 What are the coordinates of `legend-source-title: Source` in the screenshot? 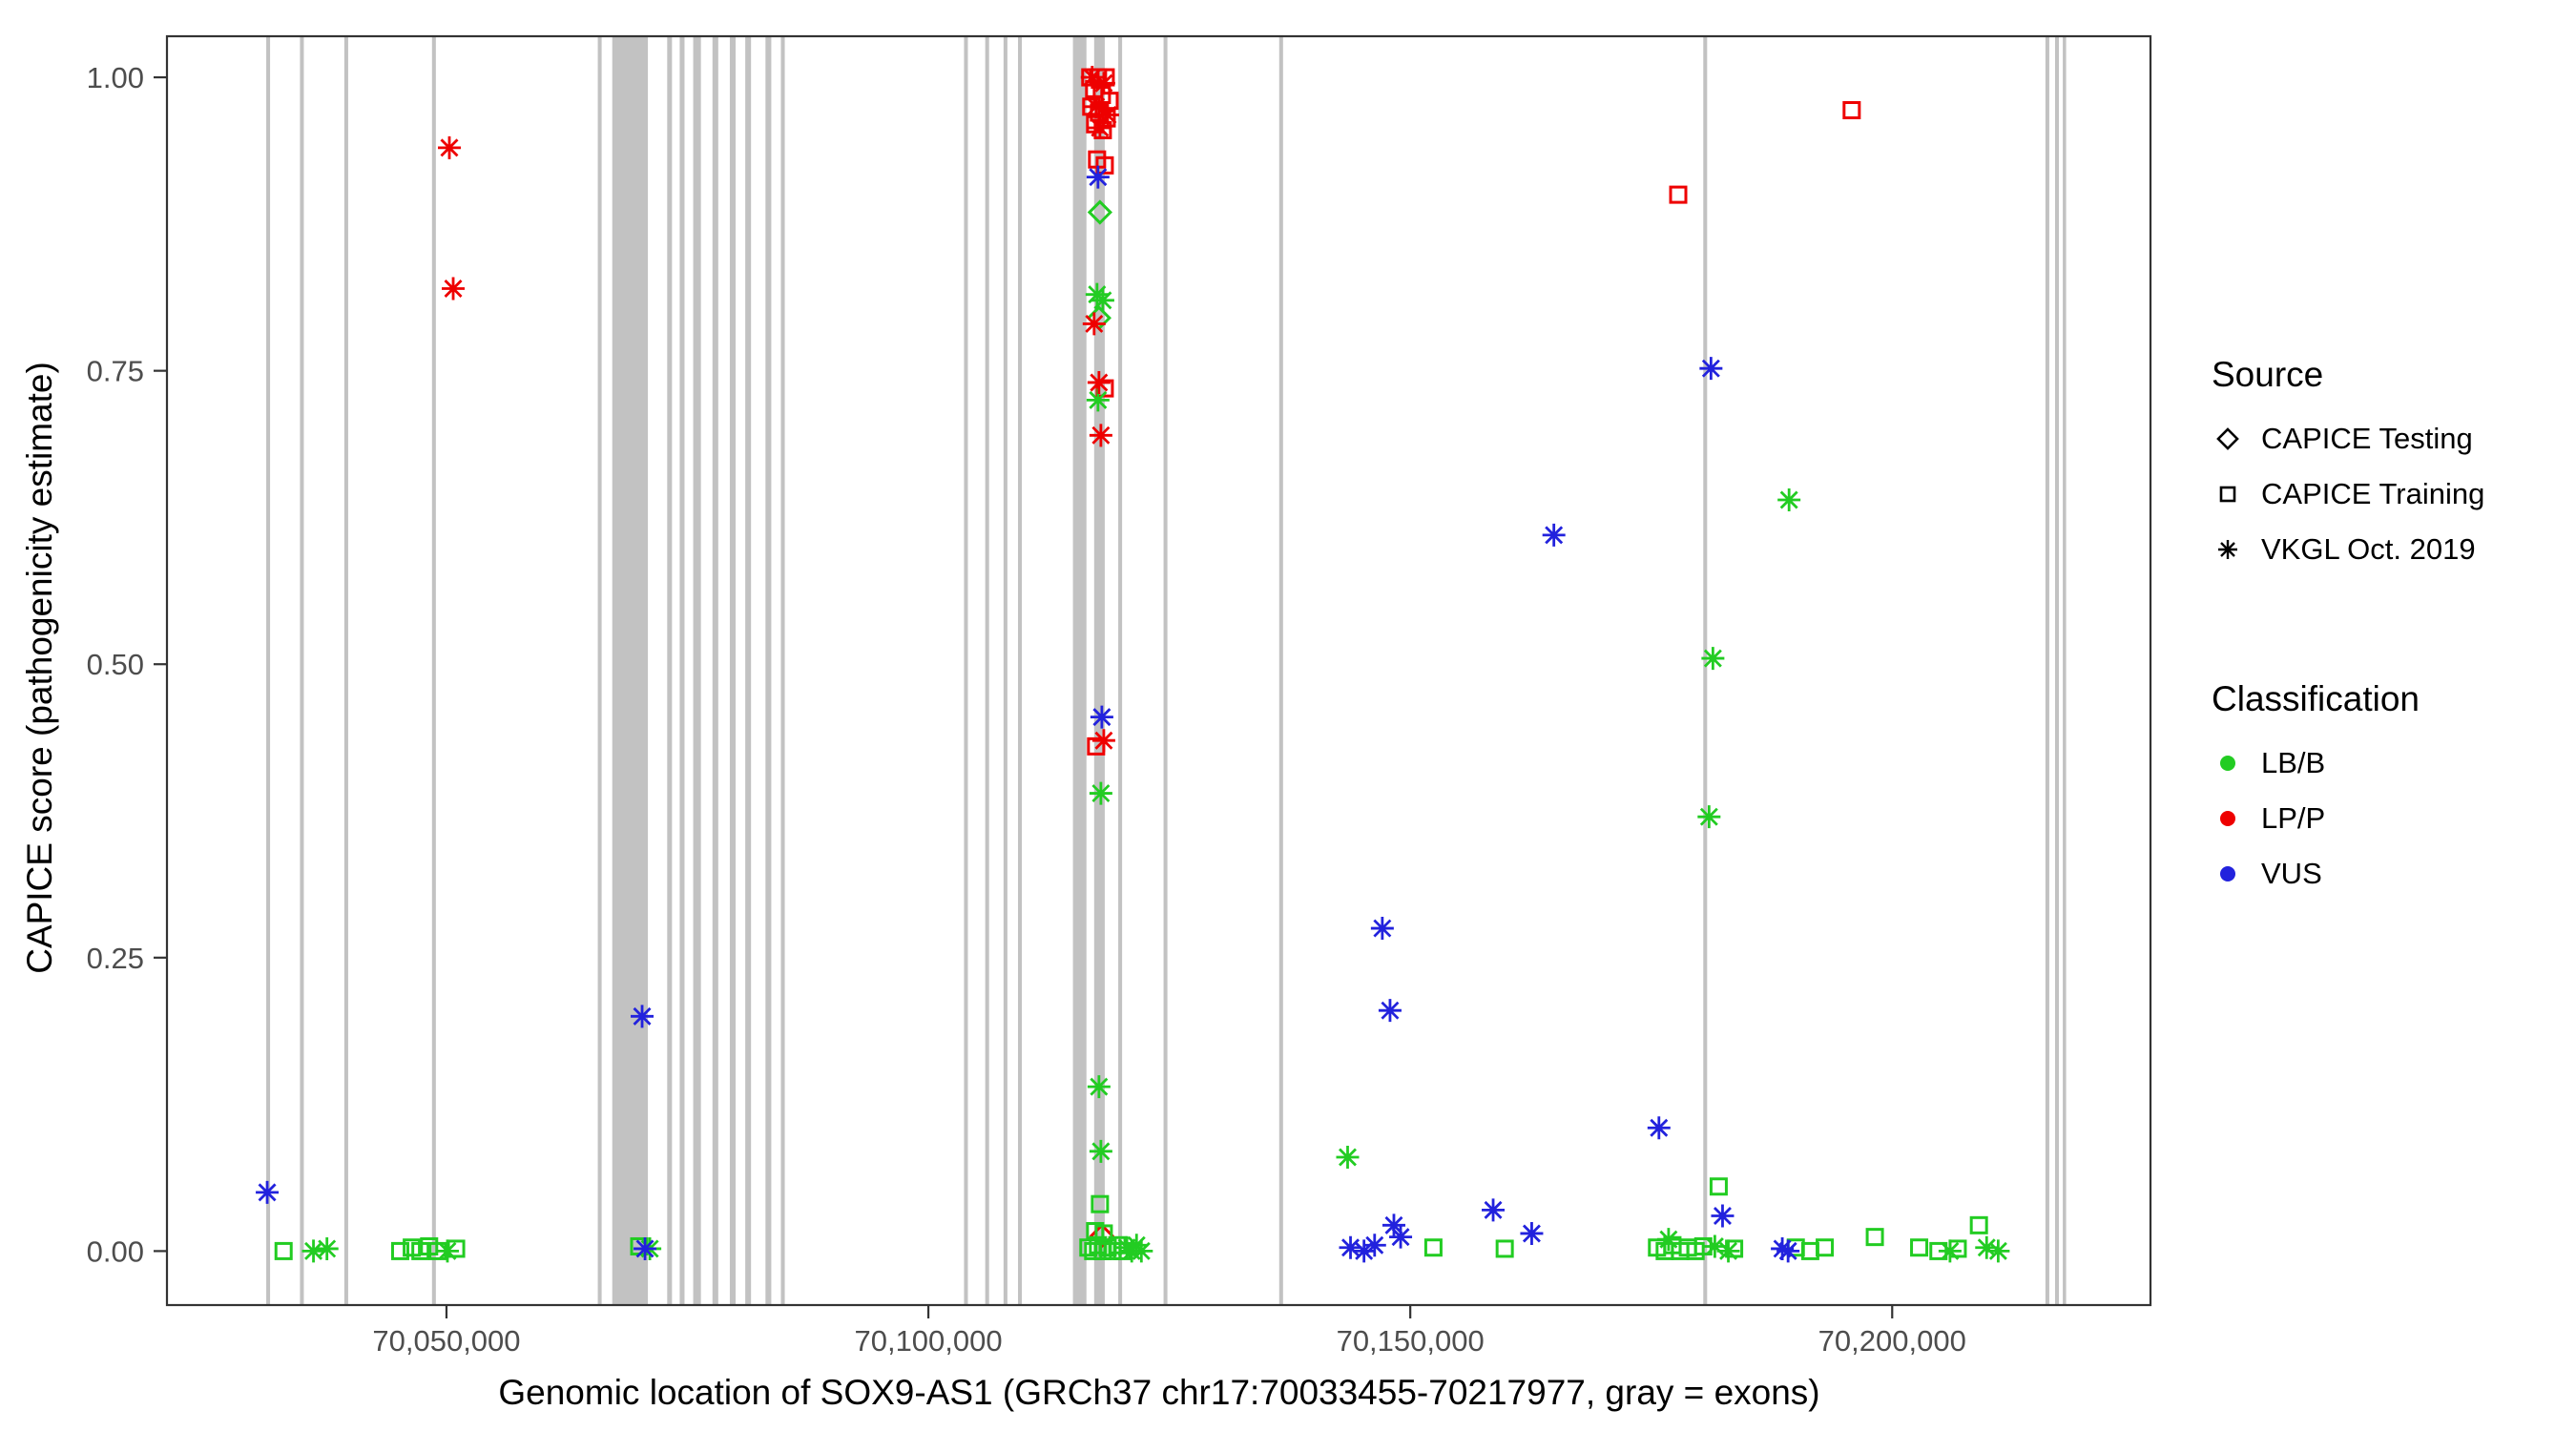 It's located at (2268, 375).